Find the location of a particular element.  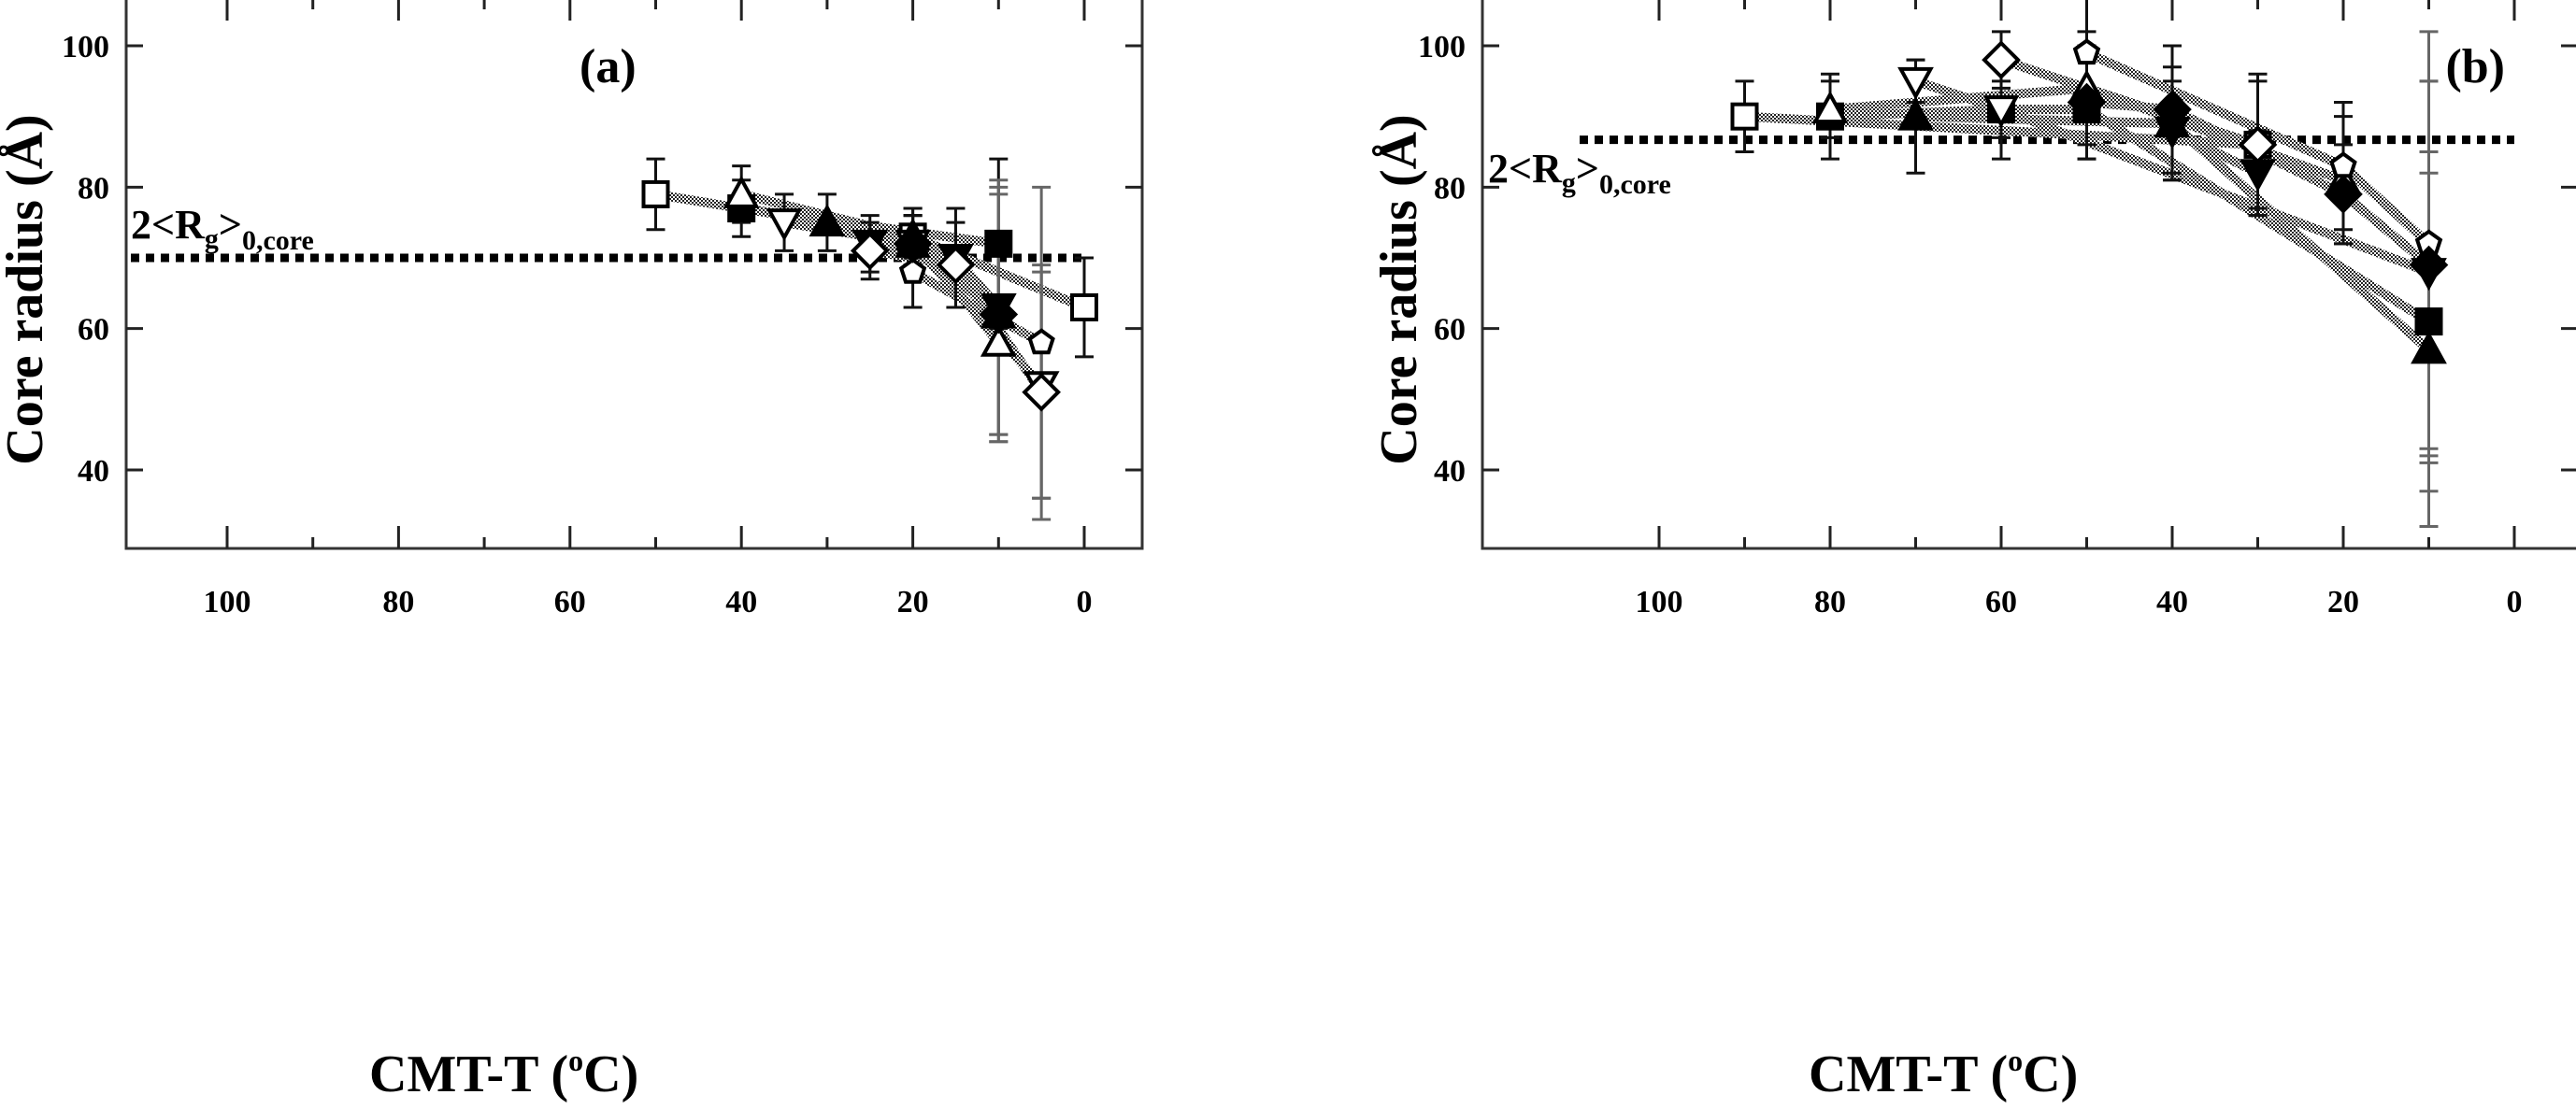

series-line-open-pentagon is located at coordinates (977, 307).